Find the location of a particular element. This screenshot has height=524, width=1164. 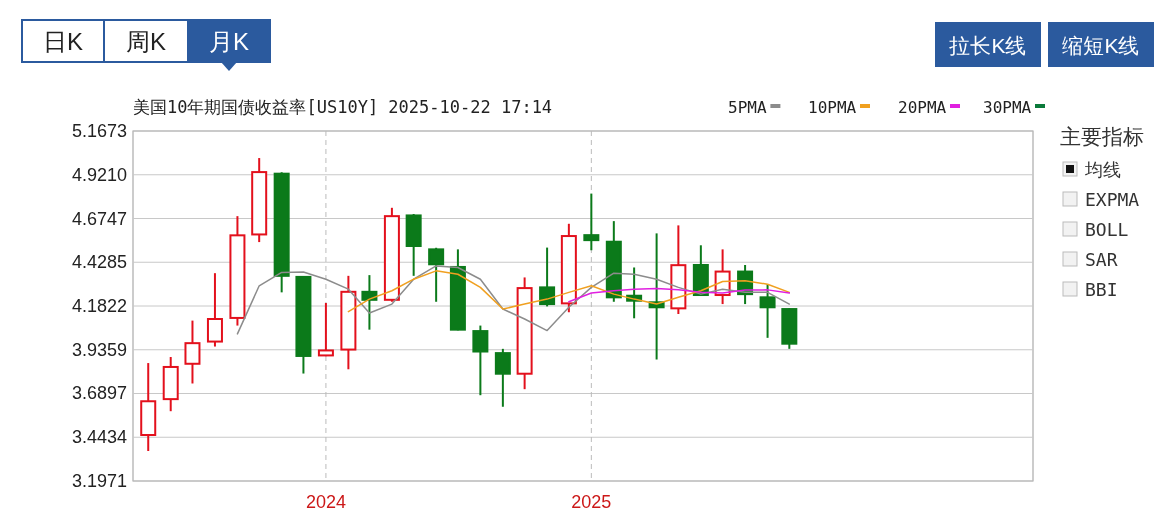

text: 主要指标 is located at coordinates (1102, 136).